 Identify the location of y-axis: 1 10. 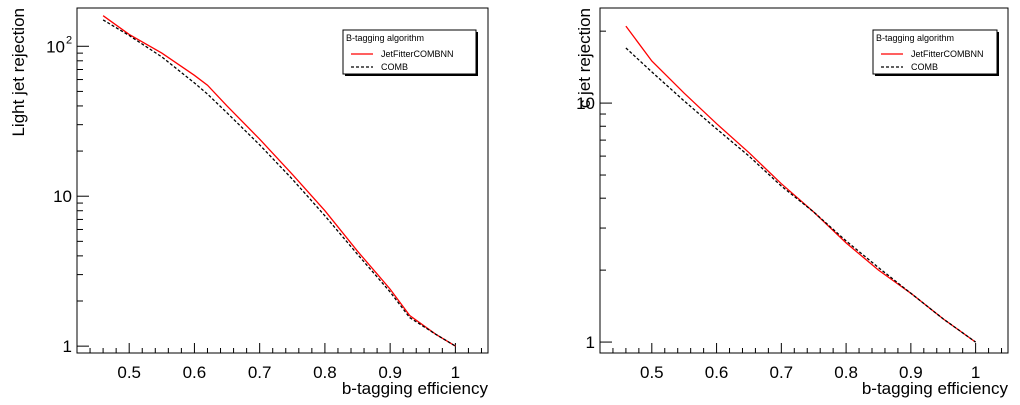
(594, 192).